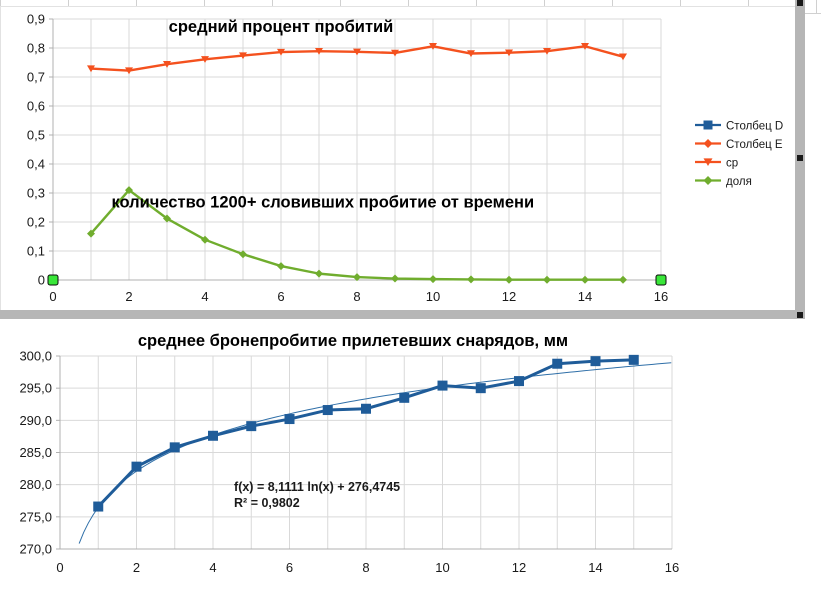  What do you see at coordinates (35, 356) in the screenshot?
I see `y-axis-tick-label: 300,0` at bounding box center [35, 356].